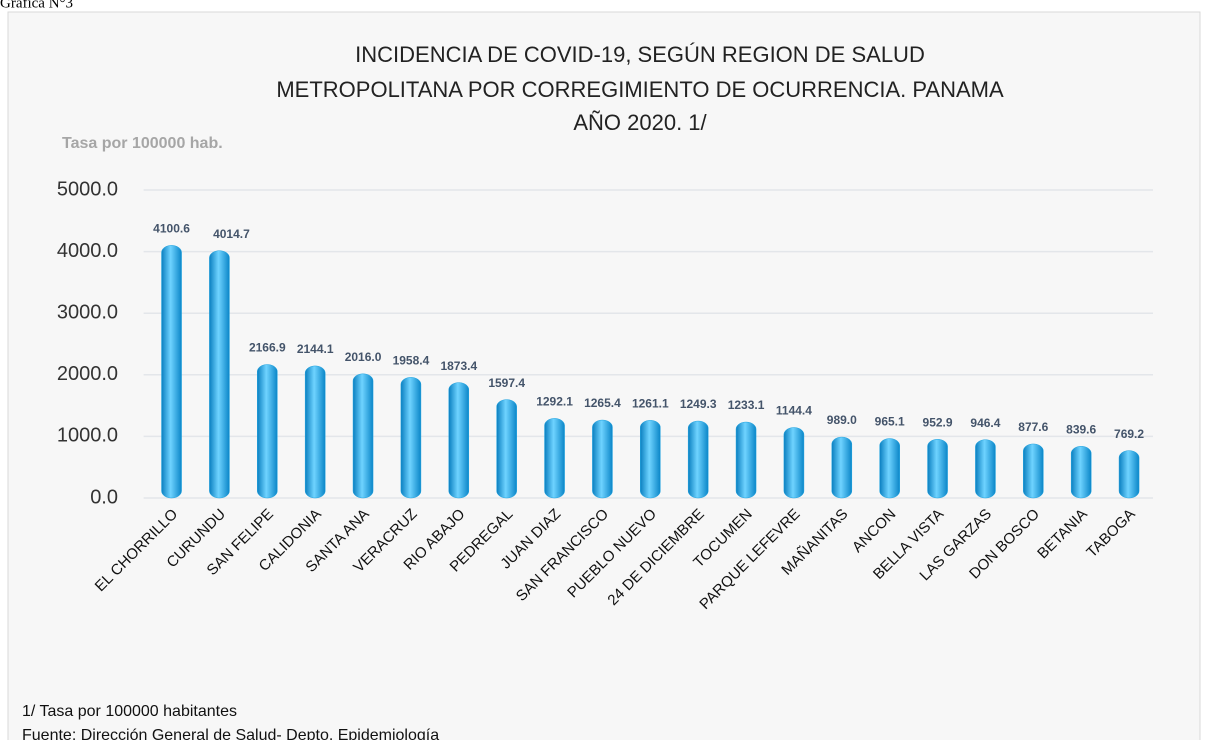 This screenshot has height=745, width=1209. I want to click on data-label: 952.9, so click(938, 422).